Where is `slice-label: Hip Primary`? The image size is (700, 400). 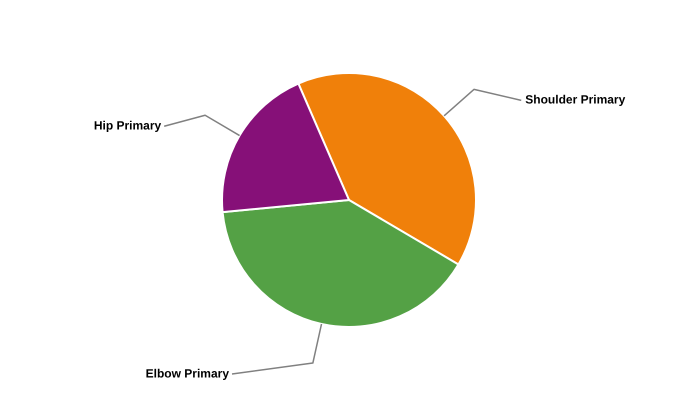 slice-label: Hip Primary is located at coordinates (128, 125).